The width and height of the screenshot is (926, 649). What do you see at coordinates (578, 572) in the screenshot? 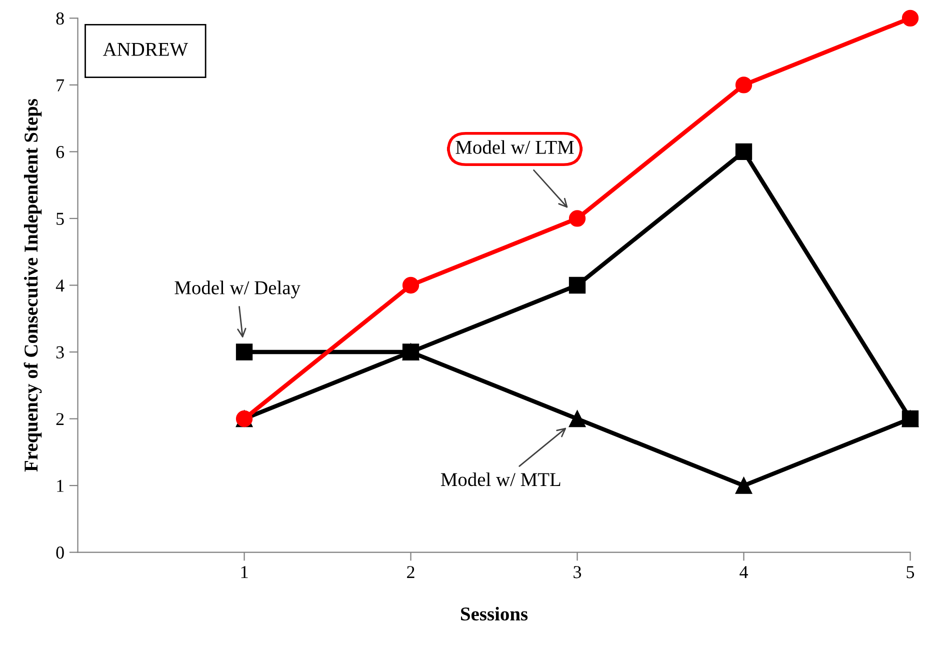
I see `x-tick-label: 3` at bounding box center [578, 572].